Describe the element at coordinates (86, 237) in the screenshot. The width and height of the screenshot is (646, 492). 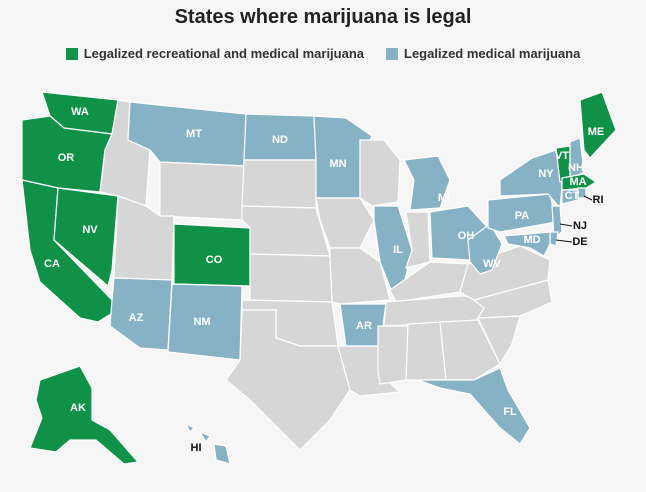
I see `state-nv` at that location.